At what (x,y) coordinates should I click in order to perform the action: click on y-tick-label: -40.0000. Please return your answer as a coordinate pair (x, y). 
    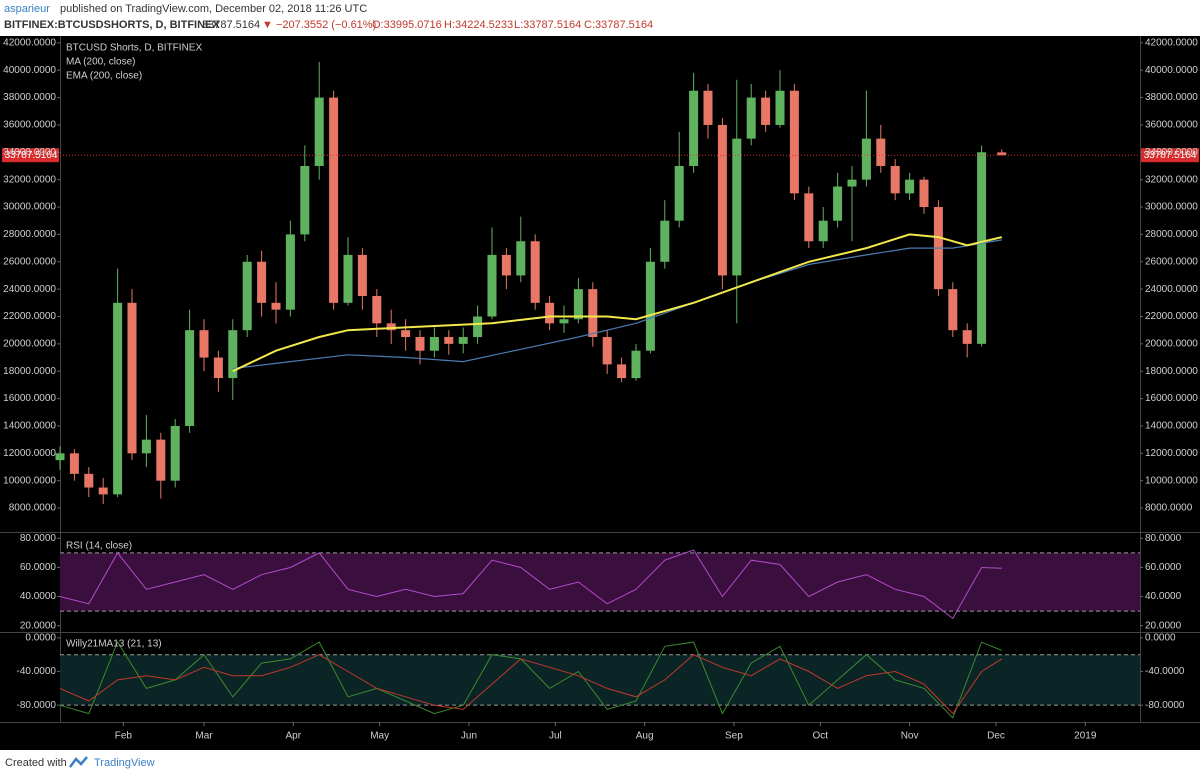
    Looking at the image, I should click on (1165, 671).